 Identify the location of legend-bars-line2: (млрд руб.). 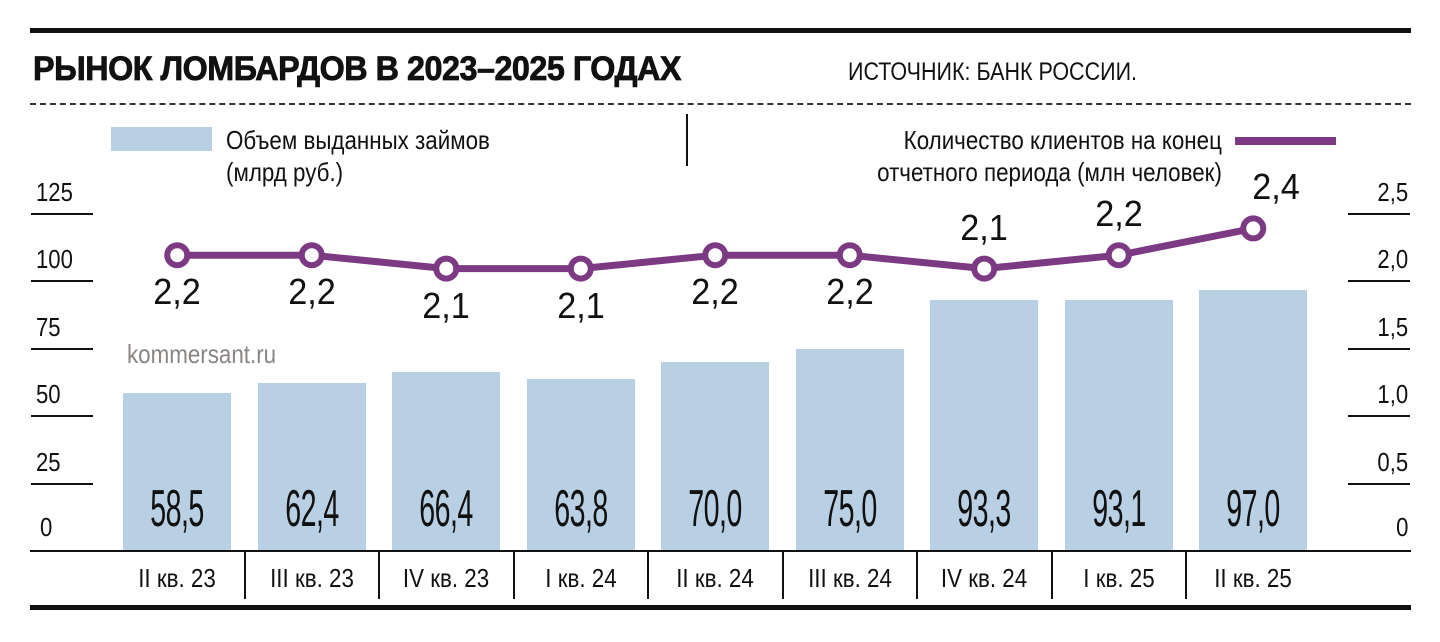
(285, 172).